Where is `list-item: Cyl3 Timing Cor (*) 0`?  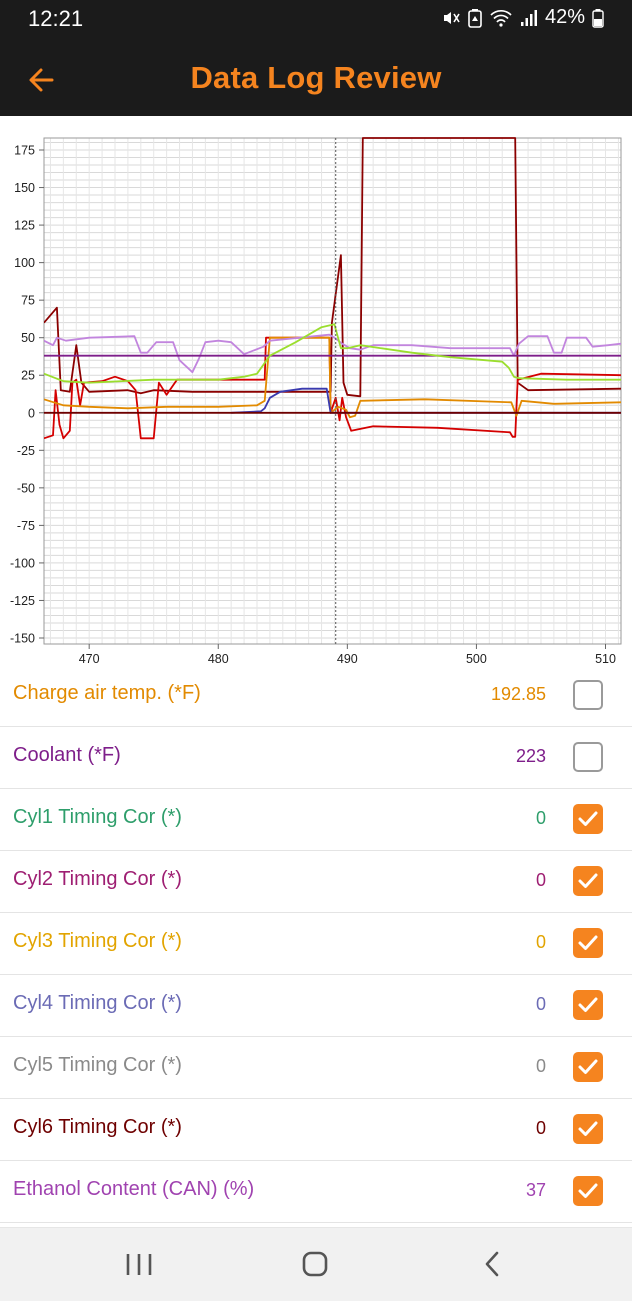
list-item: Cyl3 Timing Cor (*) 0 is located at coordinates (316, 944).